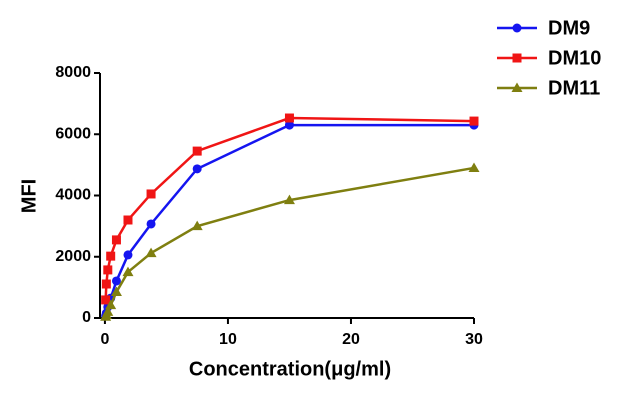 The width and height of the screenshot is (629, 400). I want to click on y-tick-label: 2000, so click(73, 256).